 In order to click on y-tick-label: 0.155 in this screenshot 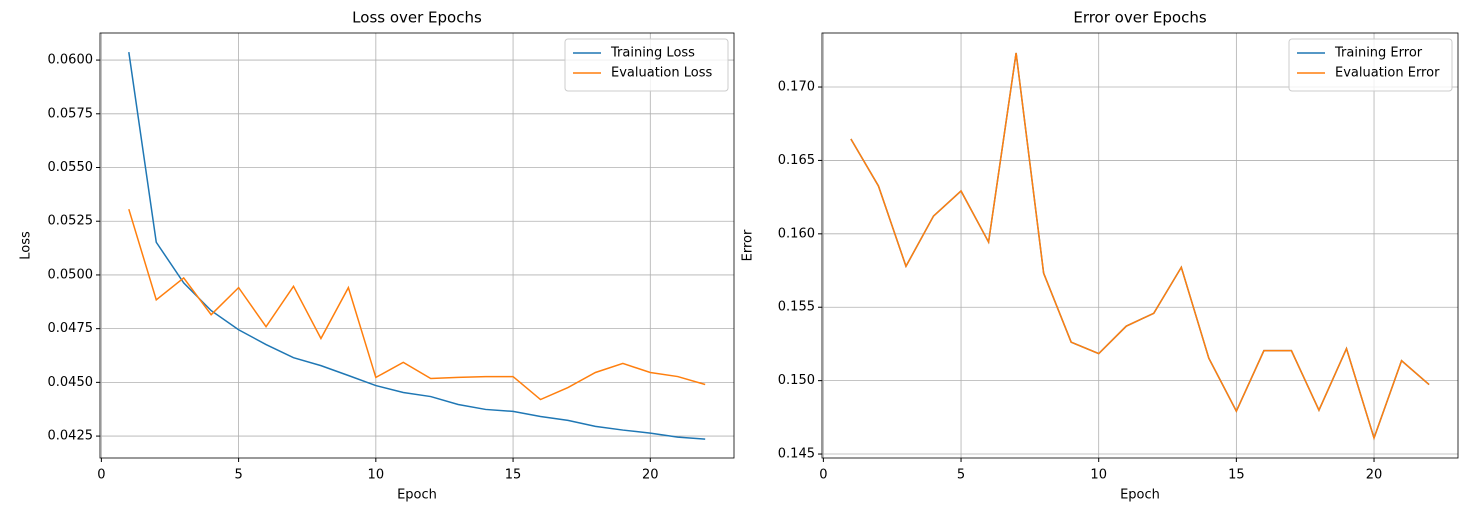, I will do `click(796, 307)`.